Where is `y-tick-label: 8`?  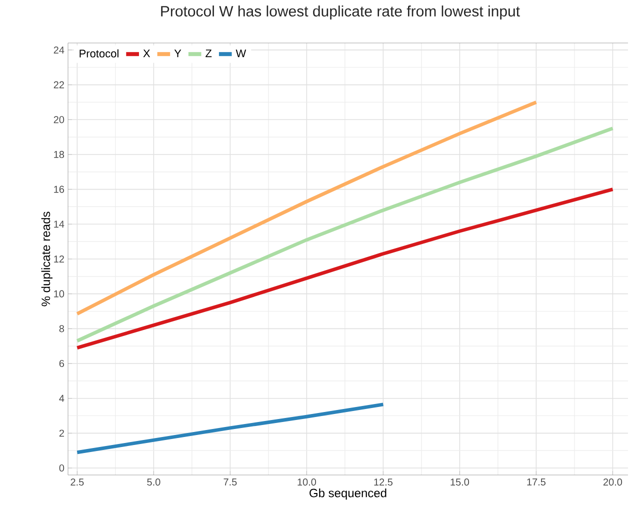 y-tick-label: 8 is located at coordinates (61, 328).